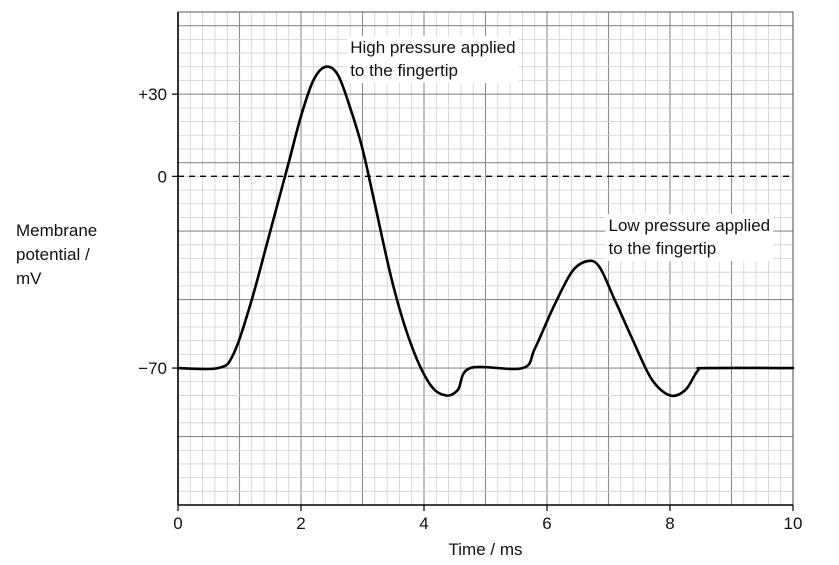 This screenshot has height=565, width=839. I want to click on x-tick-label: 8, so click(669, 523).